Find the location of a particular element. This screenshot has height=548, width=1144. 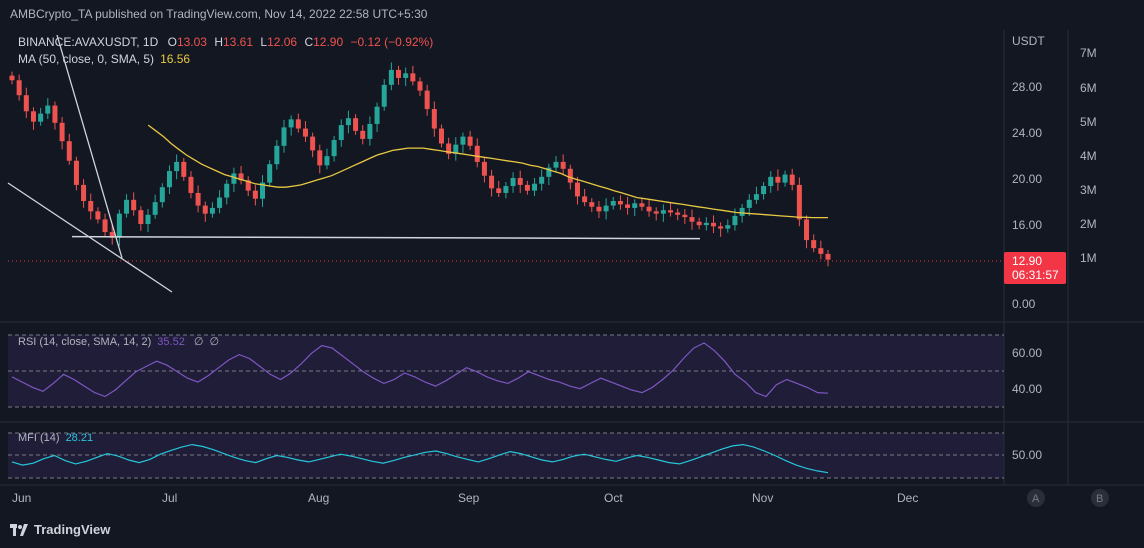

legend-ma: MA (50, close, 0, SMA, 5) 16.56 is located at coordinates (104, 59).